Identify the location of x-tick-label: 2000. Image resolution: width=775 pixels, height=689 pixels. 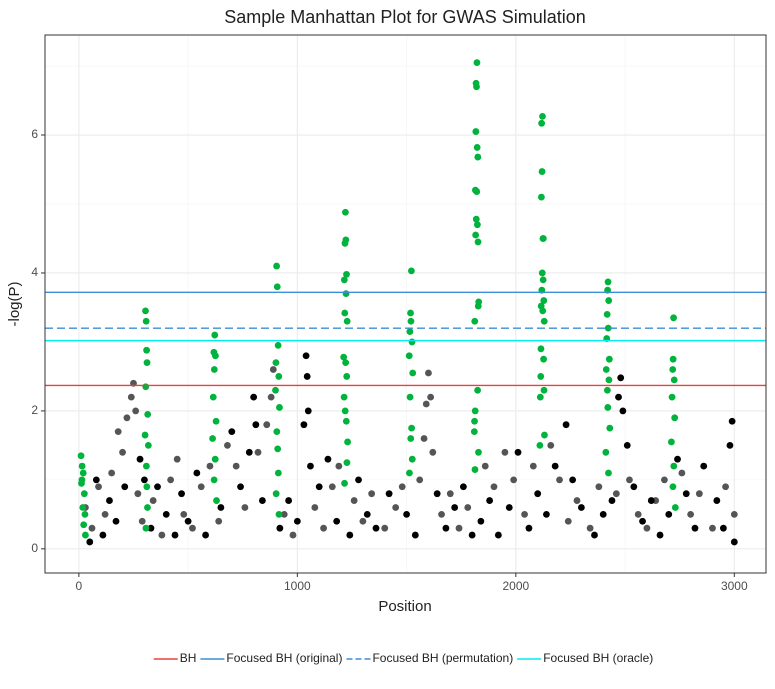
(515, 586).